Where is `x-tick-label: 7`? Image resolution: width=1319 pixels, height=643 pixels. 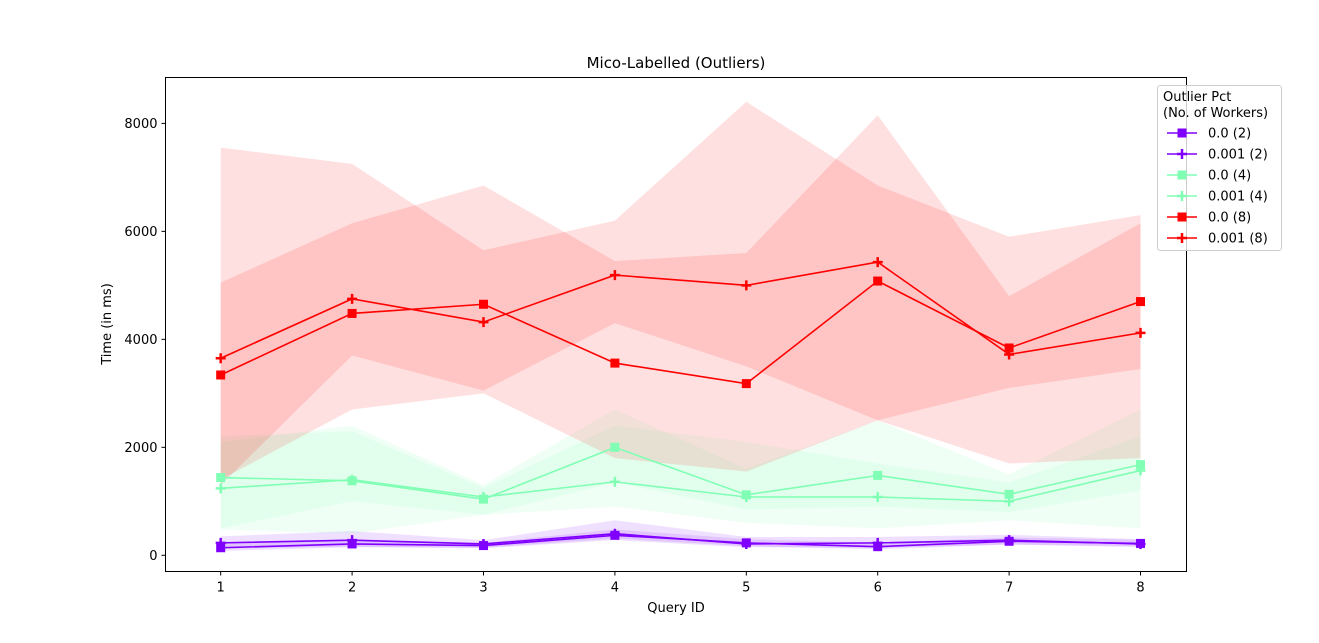
x-tick-label: 7 is located at coordinates (1009, 588).